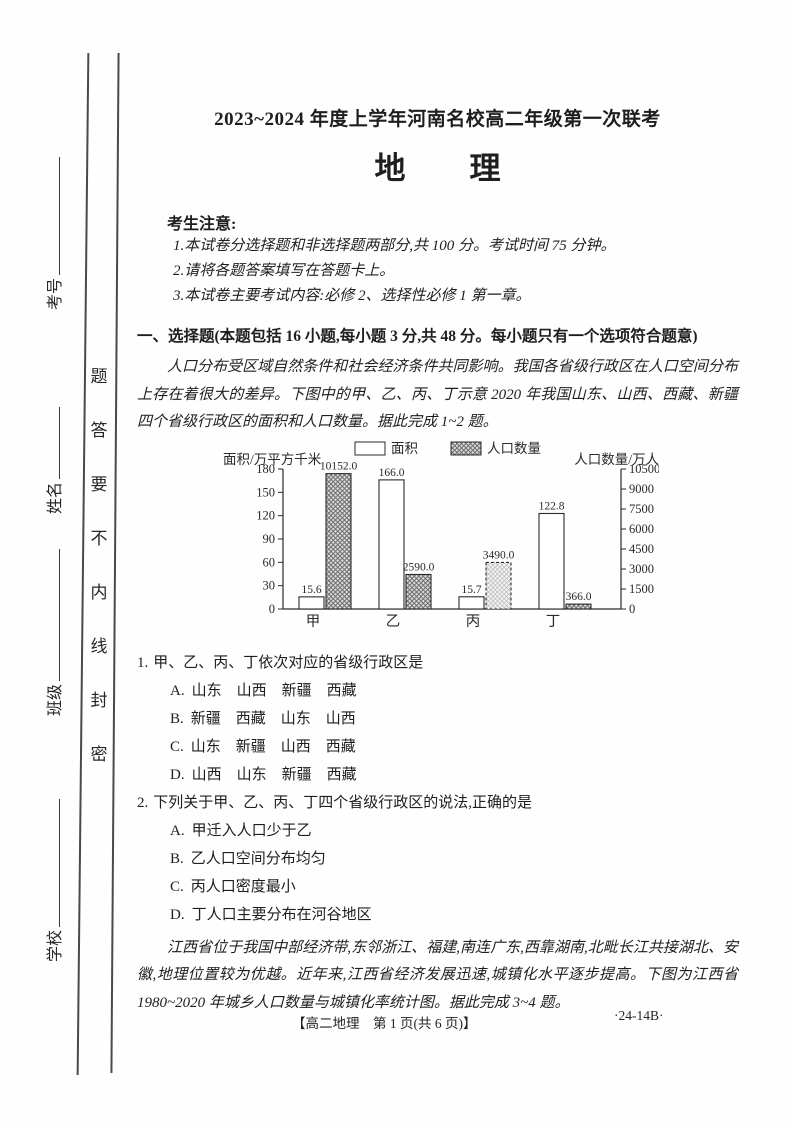  I want to click on seal-char: 要, so click(99, 484).